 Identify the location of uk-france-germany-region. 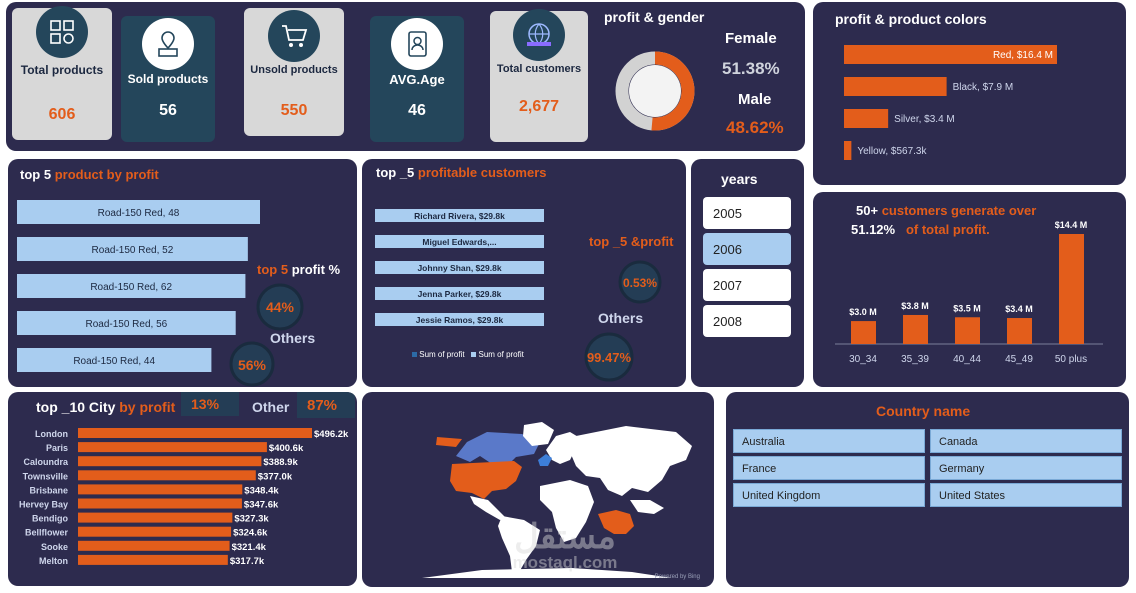
(545, 460).